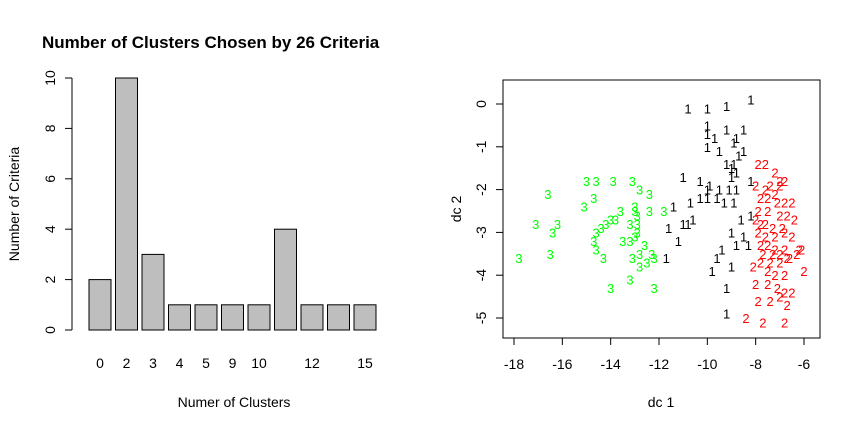  Describe the element at coordinates (654, 258) in the screenshot. I see `scatter-point-3-39: 3` at that location.